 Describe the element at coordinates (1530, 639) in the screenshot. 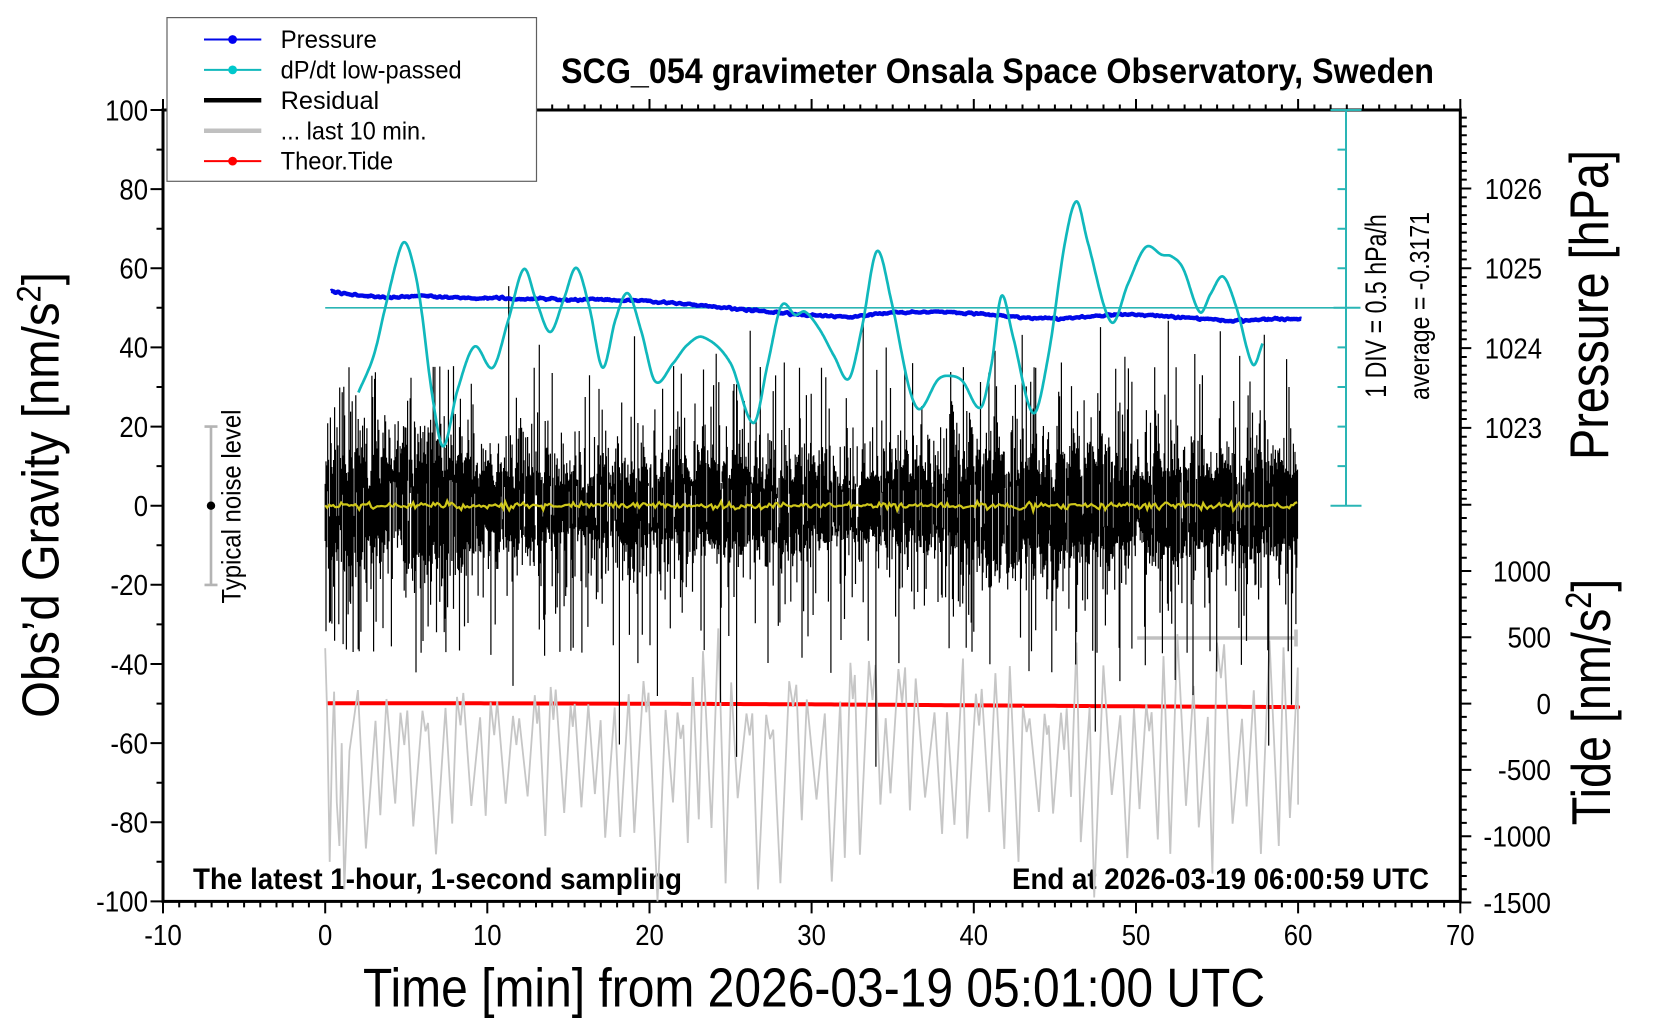

I see `svg-text: 500` at that location.